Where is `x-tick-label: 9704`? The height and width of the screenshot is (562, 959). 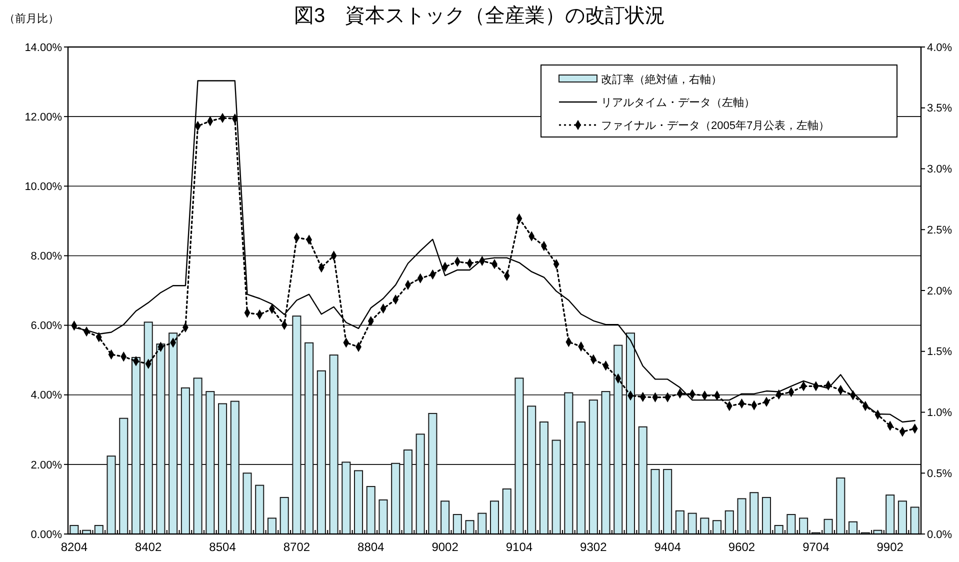 x-tick-label: 9704 is located at coordinates (816, 547).